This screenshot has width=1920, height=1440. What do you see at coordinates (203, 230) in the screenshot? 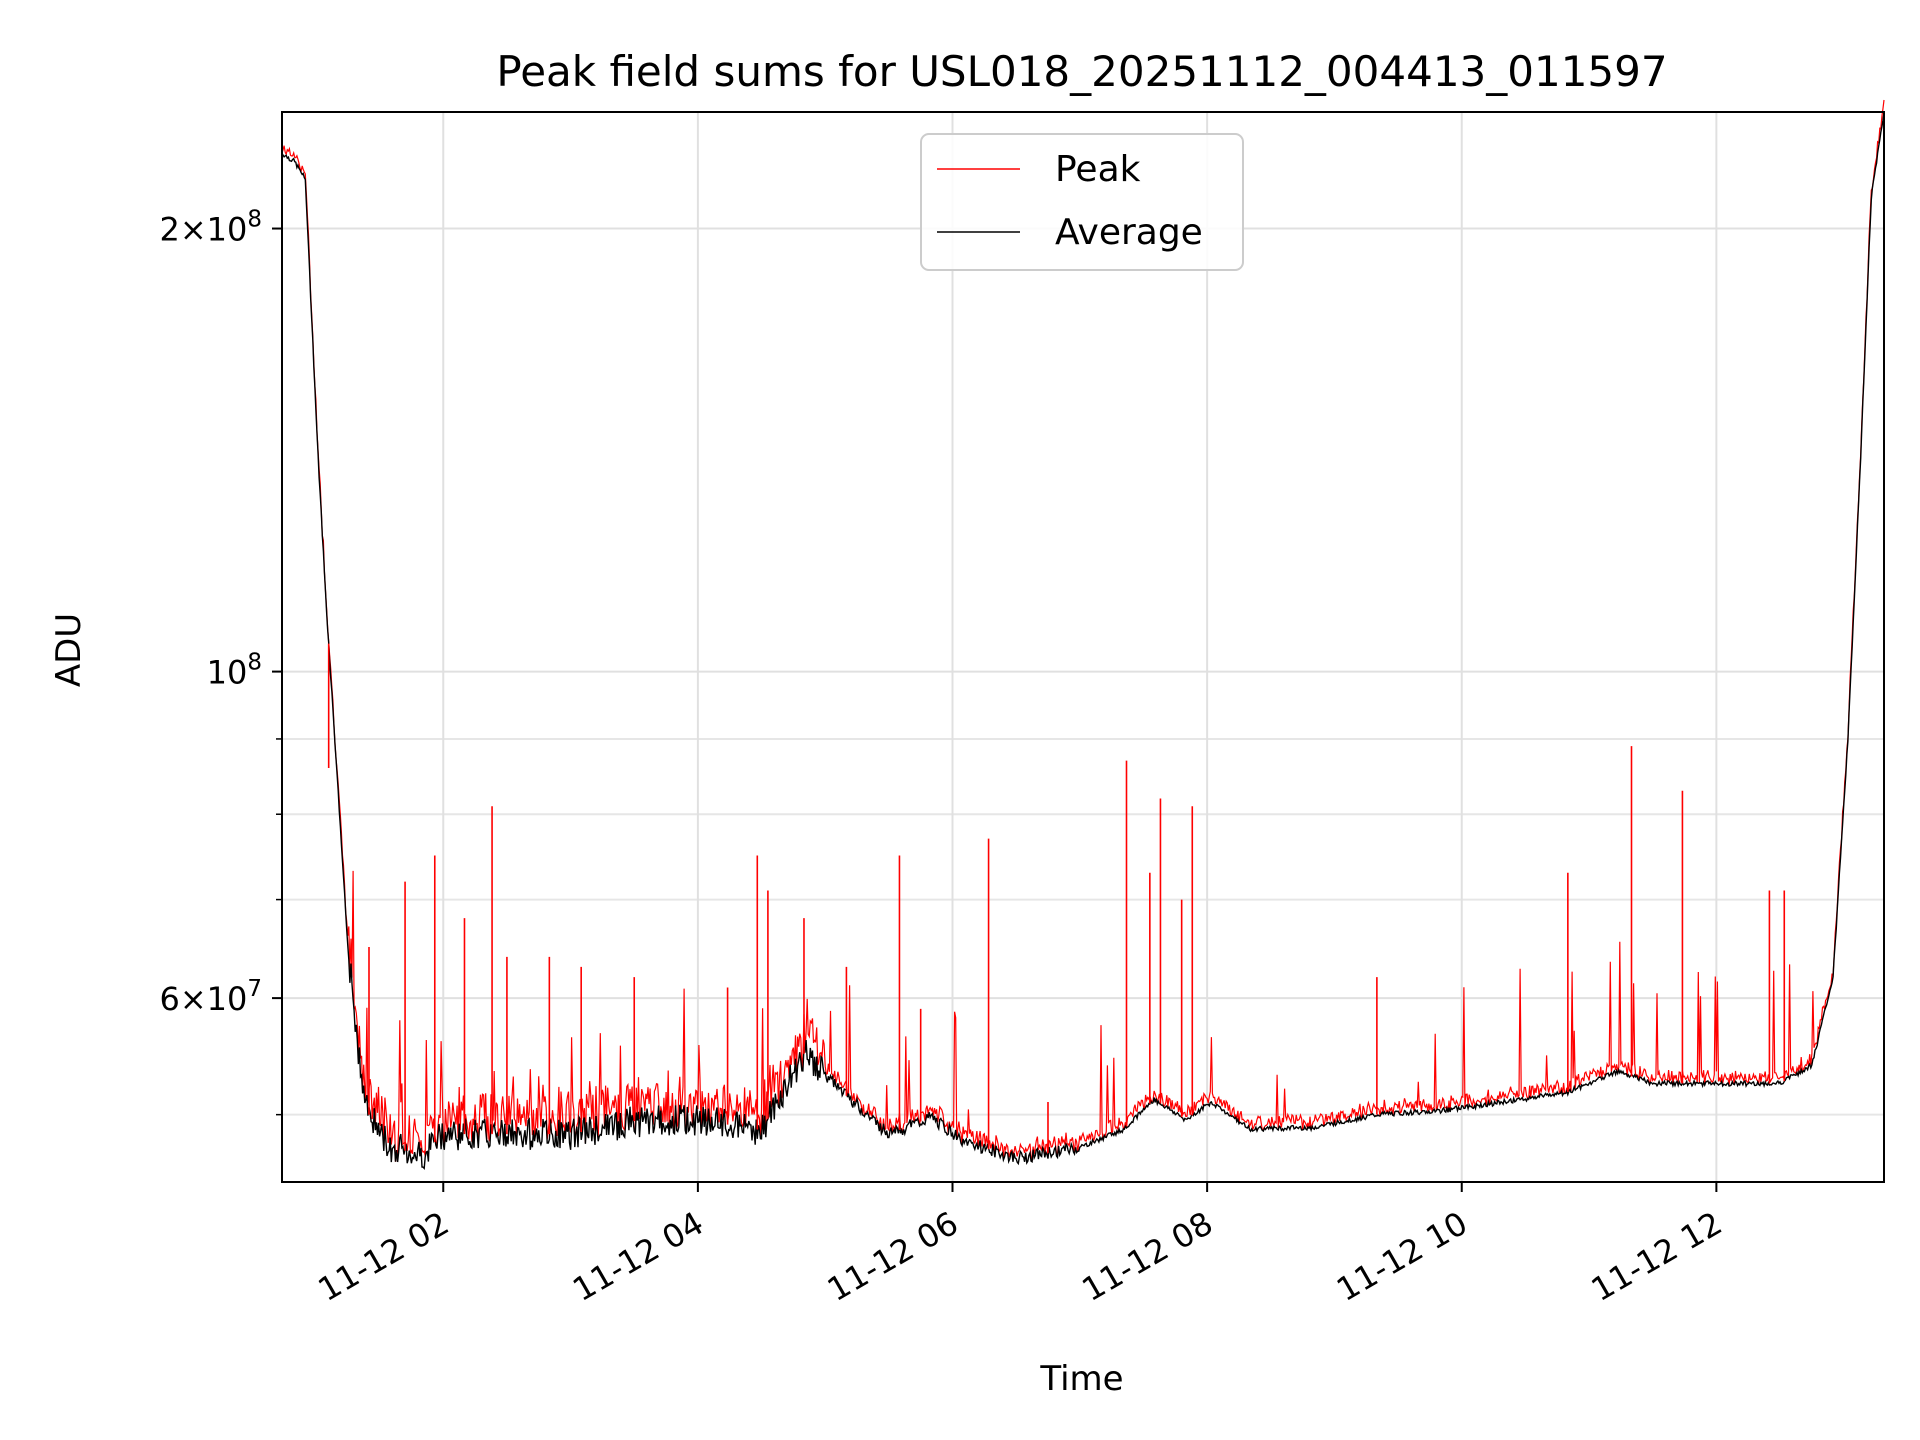
I see `y-tick-base: 2×10` at bounding box center [203, 230].